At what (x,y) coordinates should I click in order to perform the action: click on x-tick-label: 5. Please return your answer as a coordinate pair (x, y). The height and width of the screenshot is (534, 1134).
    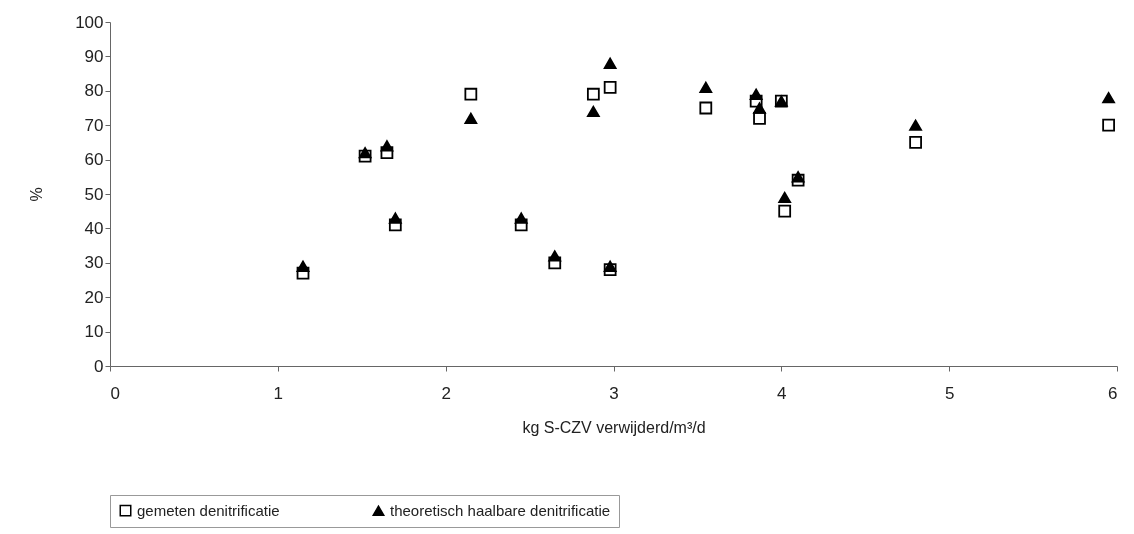
    Looking at the image, I should click on (949, 393).